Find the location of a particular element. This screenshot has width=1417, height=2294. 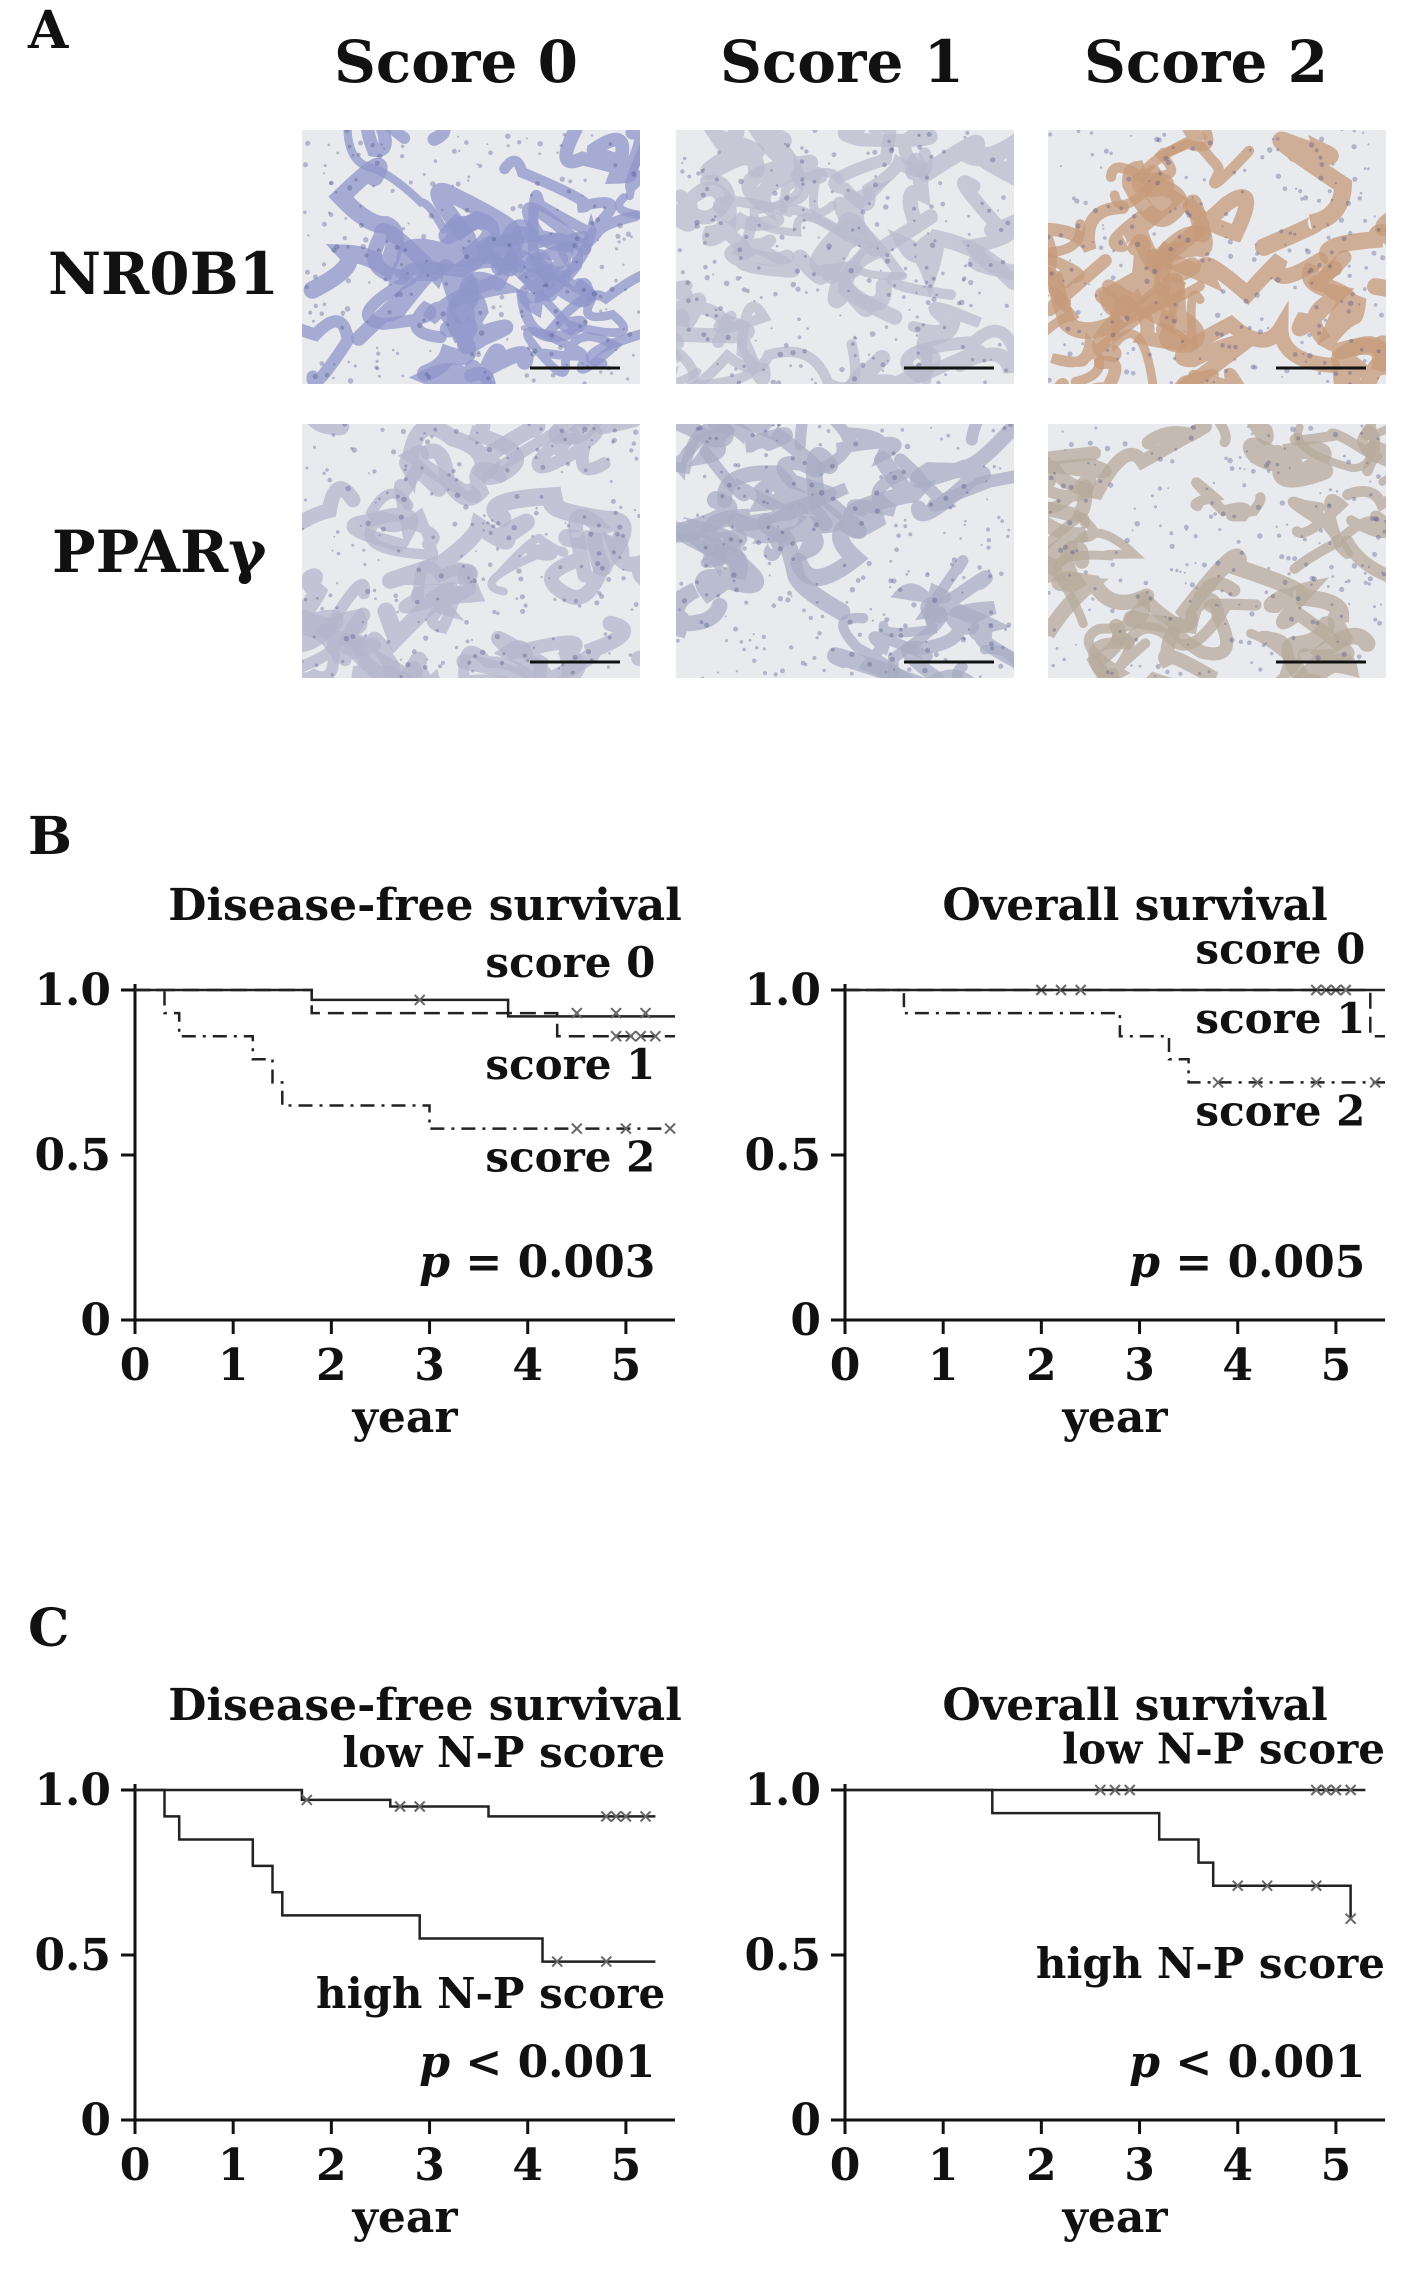

column-header-score-0: Score 0 is located at coordinates (456, 62).